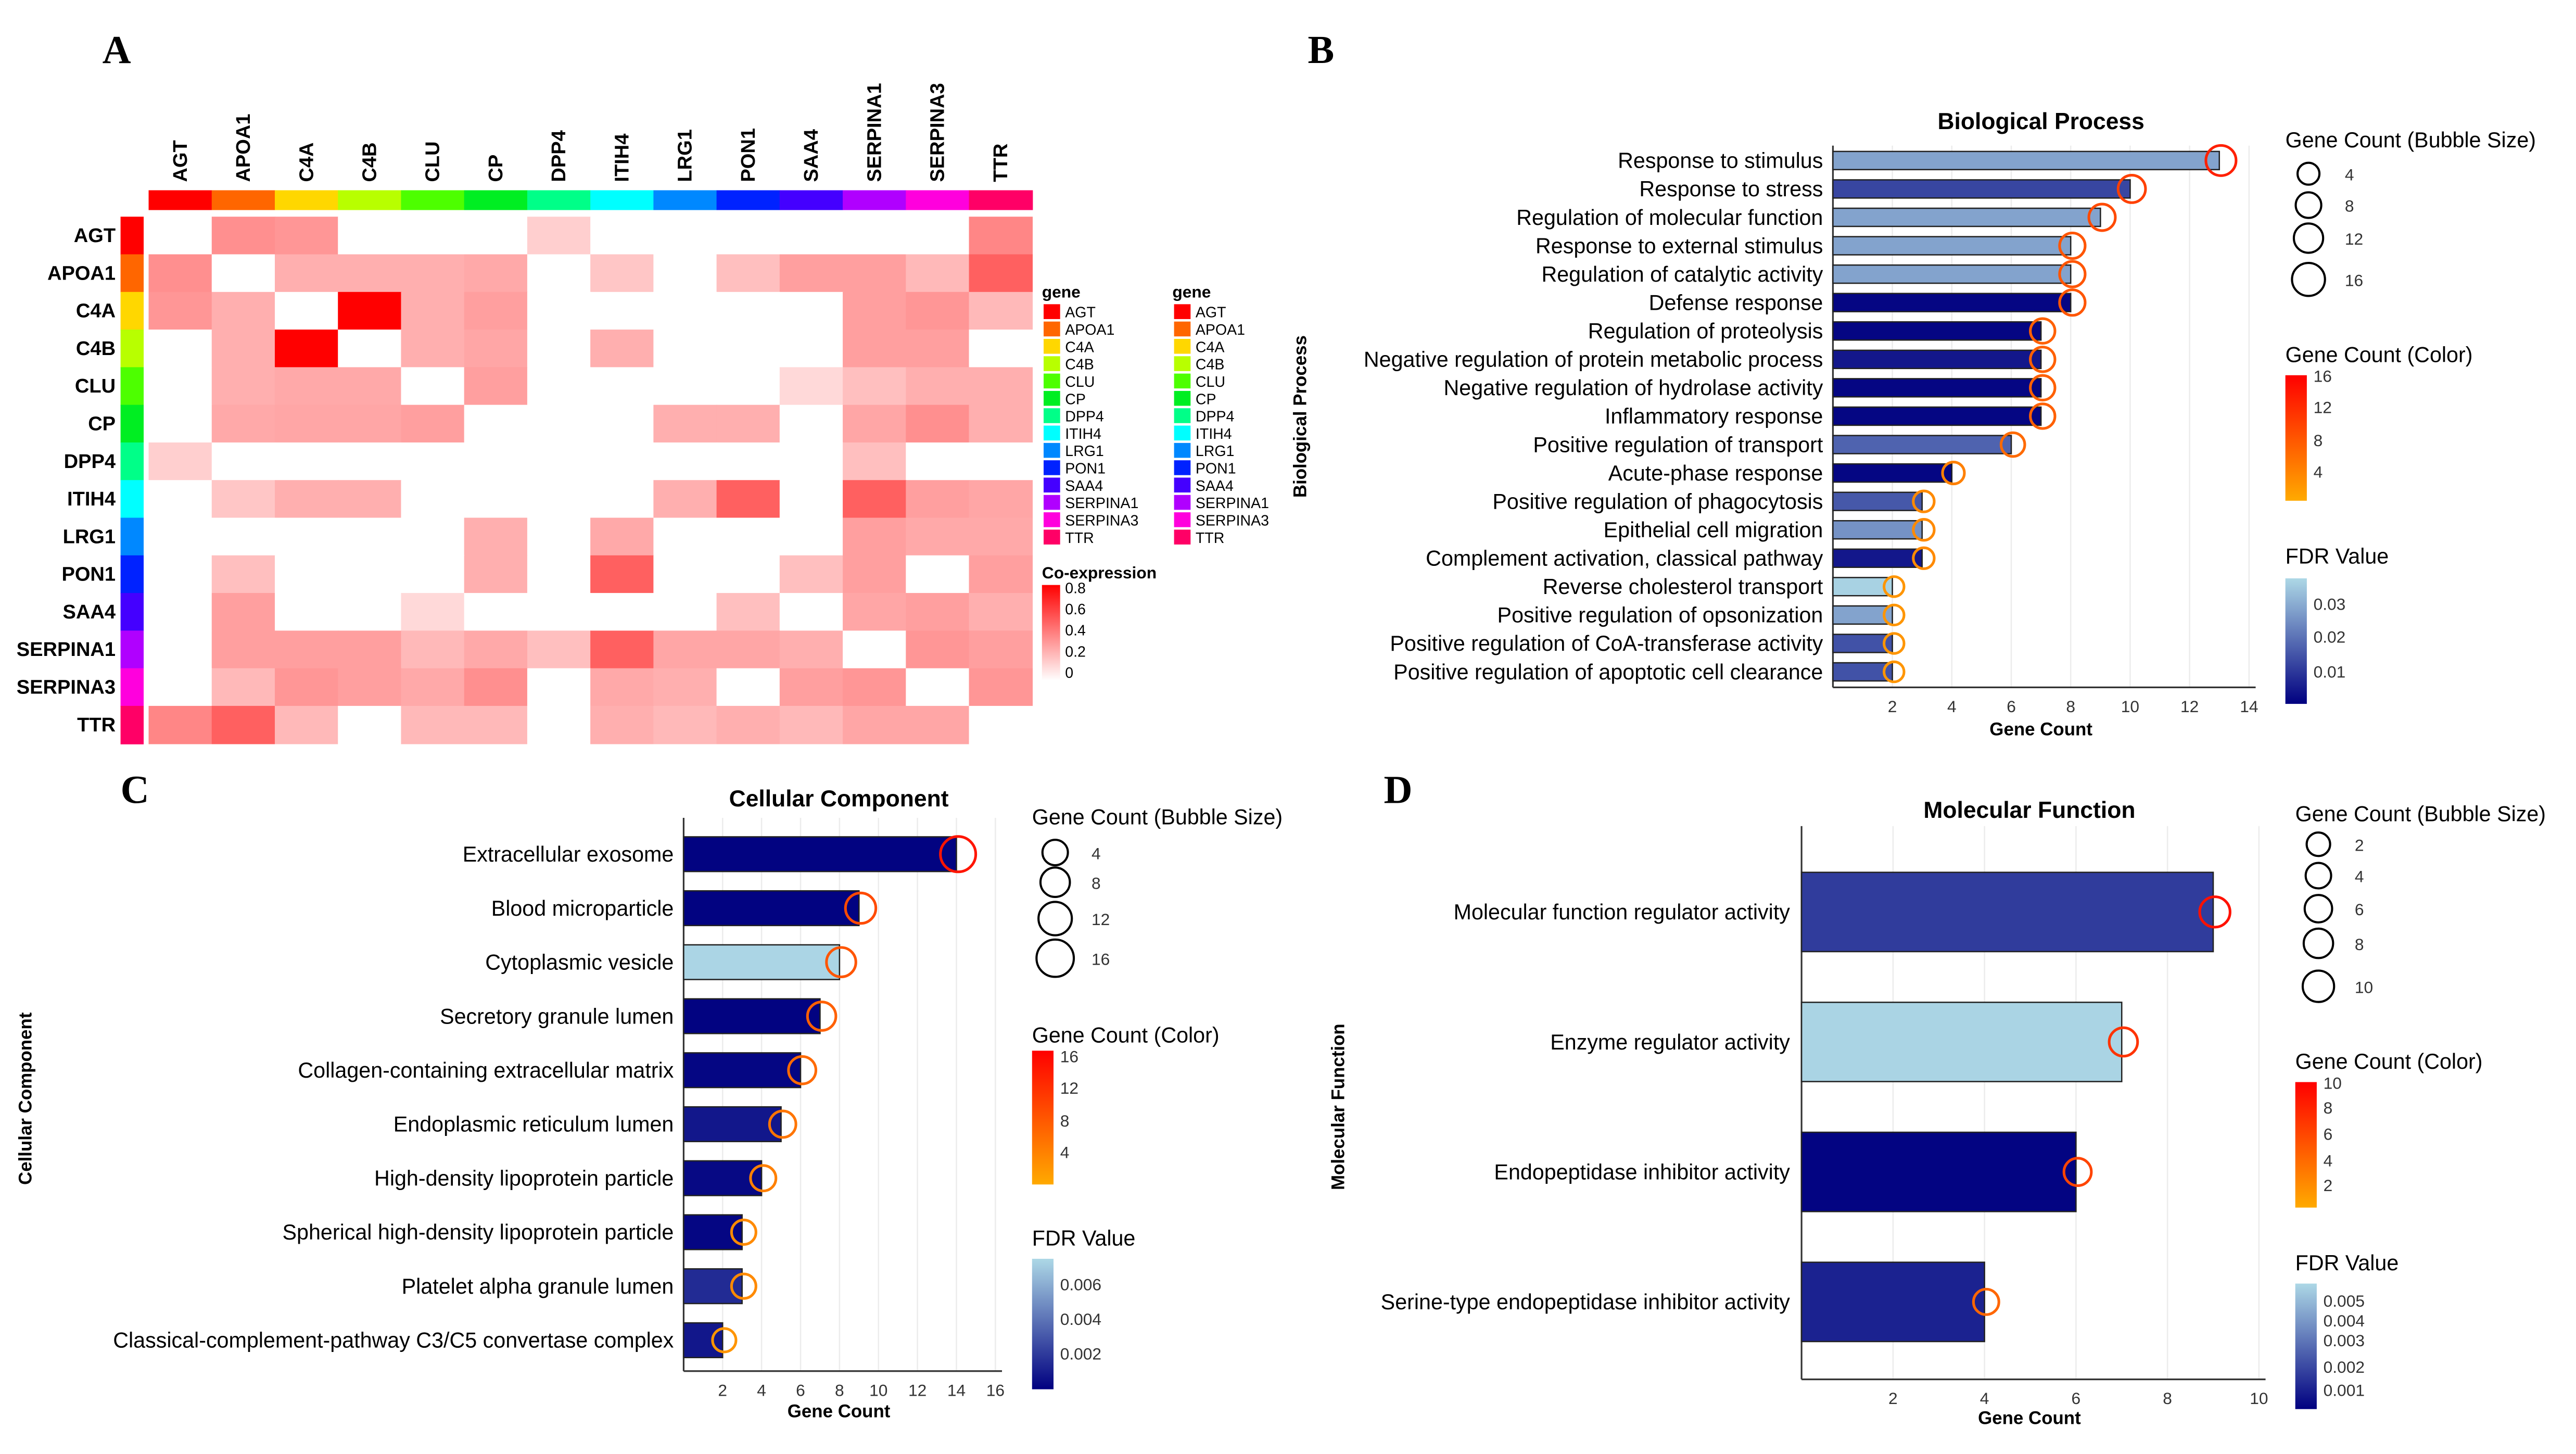 This screenshot has width=2576, height=1454. I want to click on gene-legend-label: APOA1, so click(1089, 330).